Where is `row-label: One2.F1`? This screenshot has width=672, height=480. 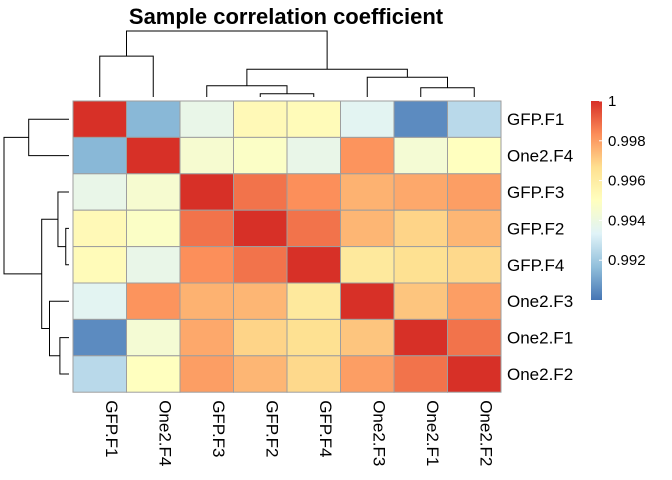 row-label: One2.F1 is located at coordinates (540, 338).